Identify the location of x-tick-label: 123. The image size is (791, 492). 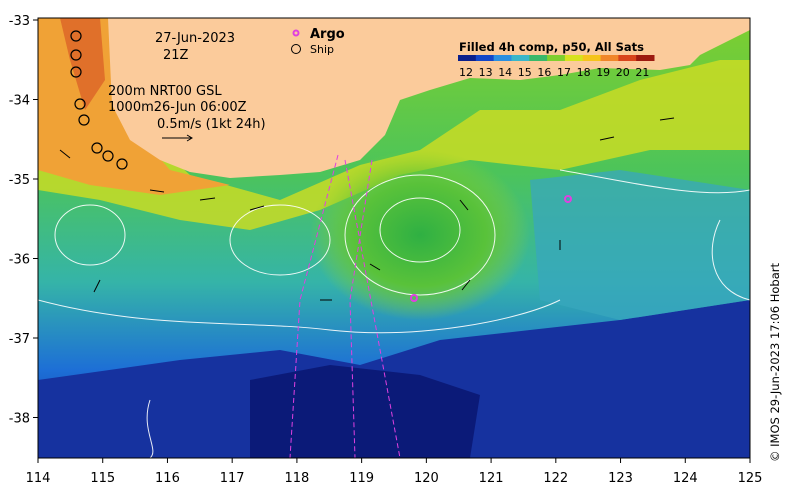
(620, 478).